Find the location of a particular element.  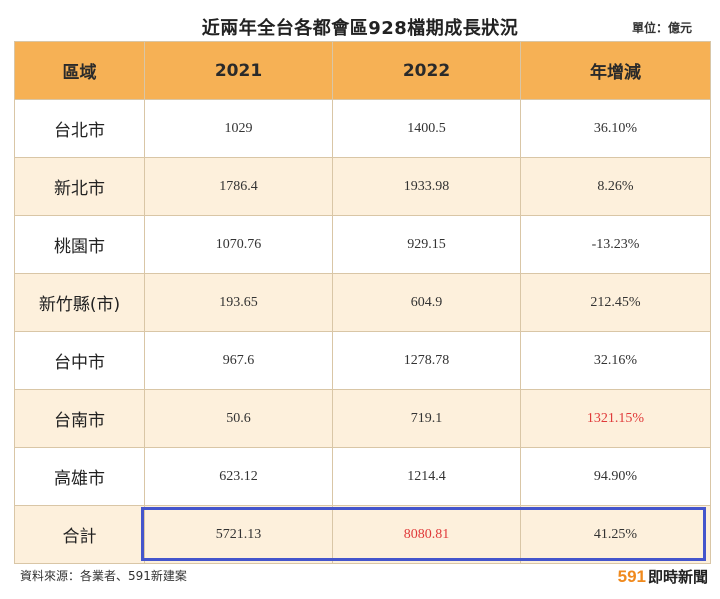

change-cell-highlight: 1321.15% is located at coordinates (615, 418).